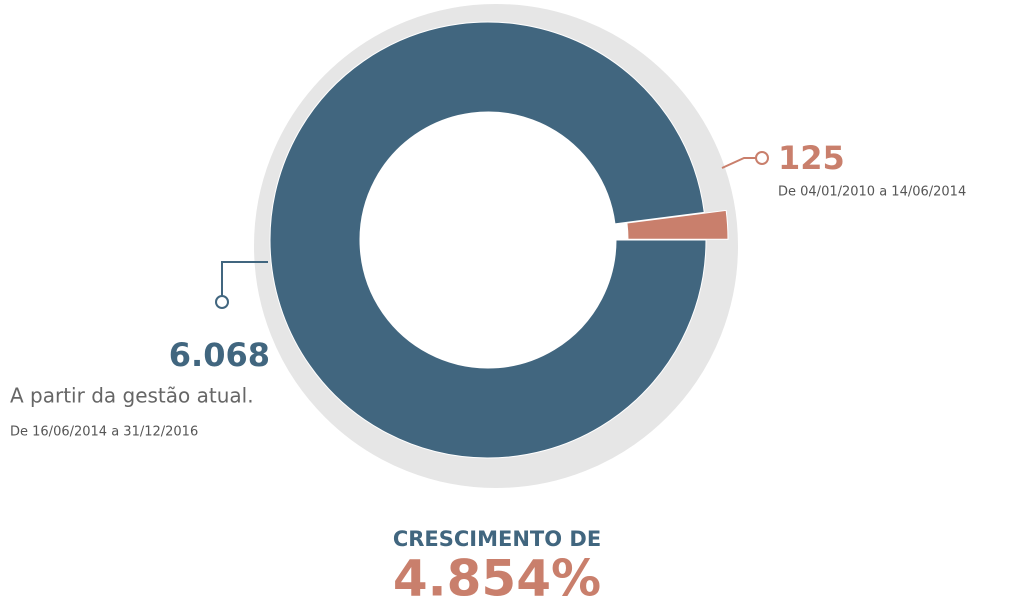  Describe the element at coordinates (497, 577) in the screenshot. I see `growth-value: 4.854%` at that location.